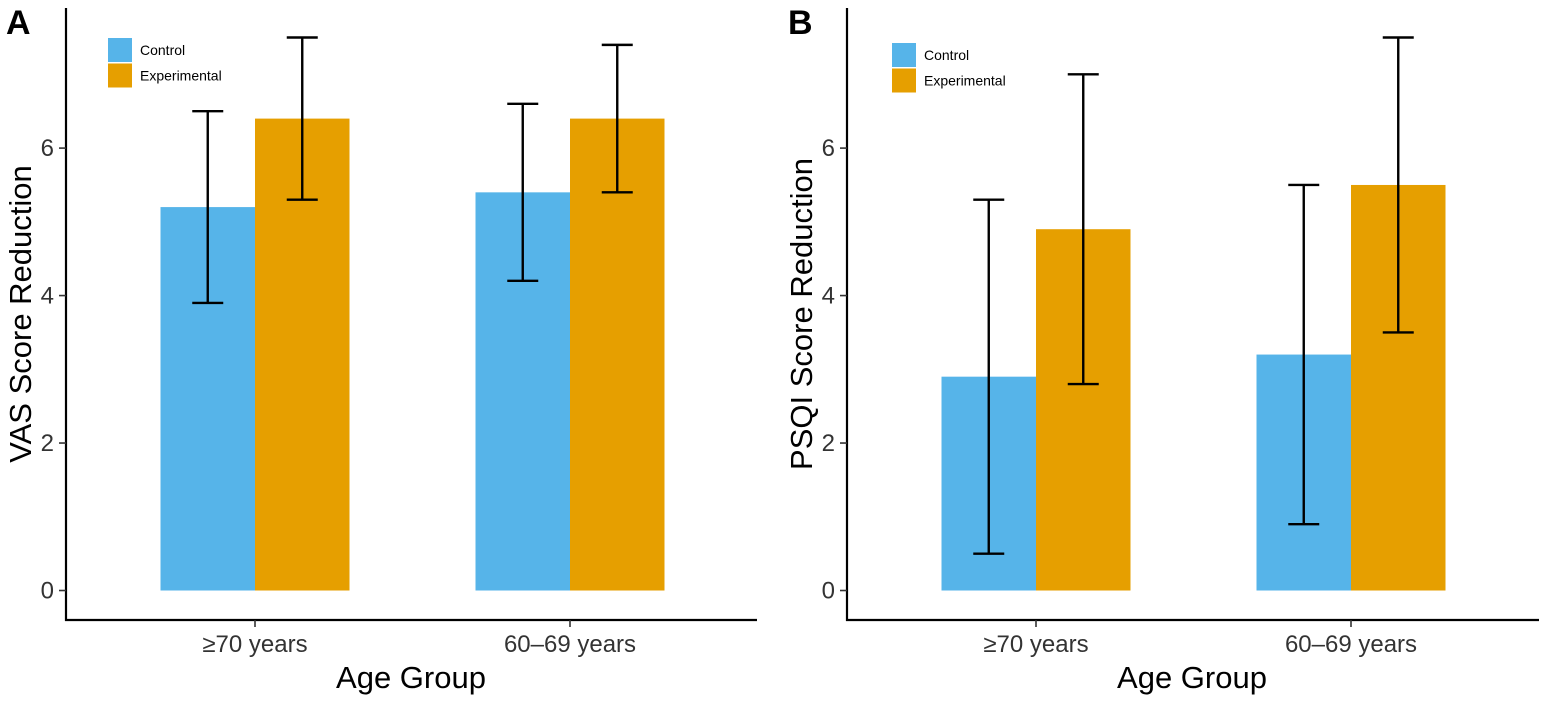 The width and height of the screenshot is (1547, 701). I want to click on y-axis-title: PSQI Score Reduction, so click(801, 314).